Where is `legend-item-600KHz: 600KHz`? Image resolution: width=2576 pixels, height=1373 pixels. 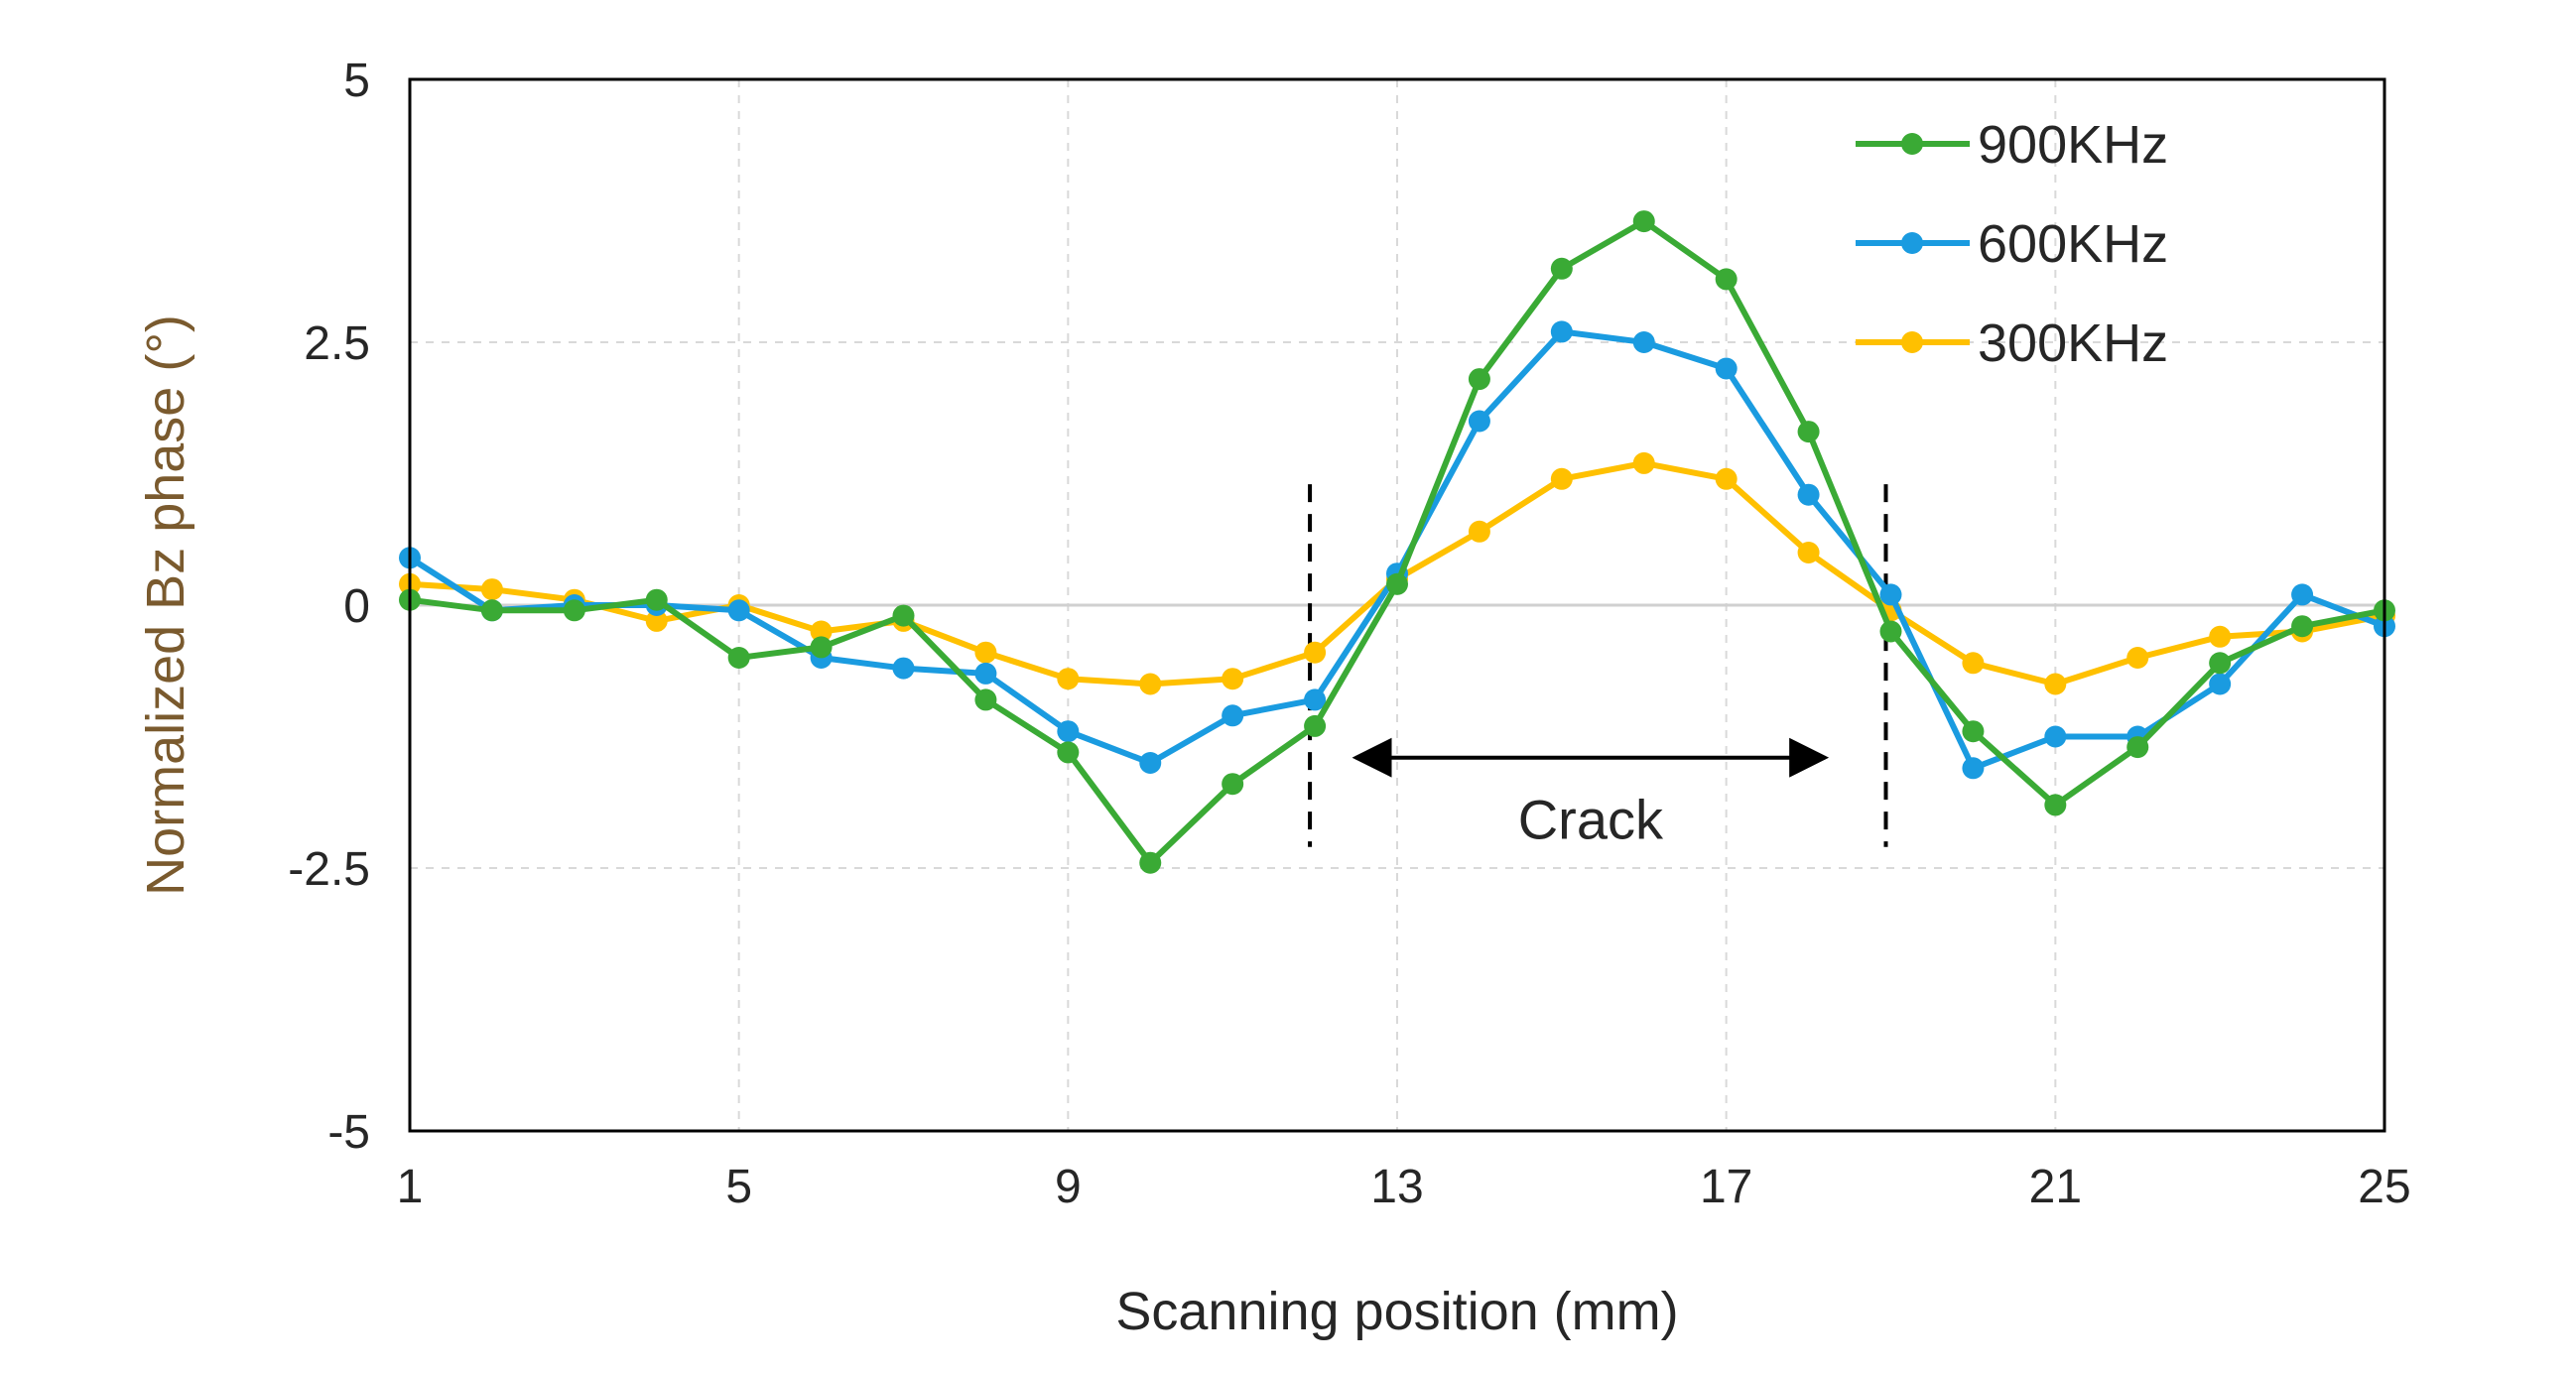 legend-item-600KHz: 600KHz is located at coordinates (2012, 244).